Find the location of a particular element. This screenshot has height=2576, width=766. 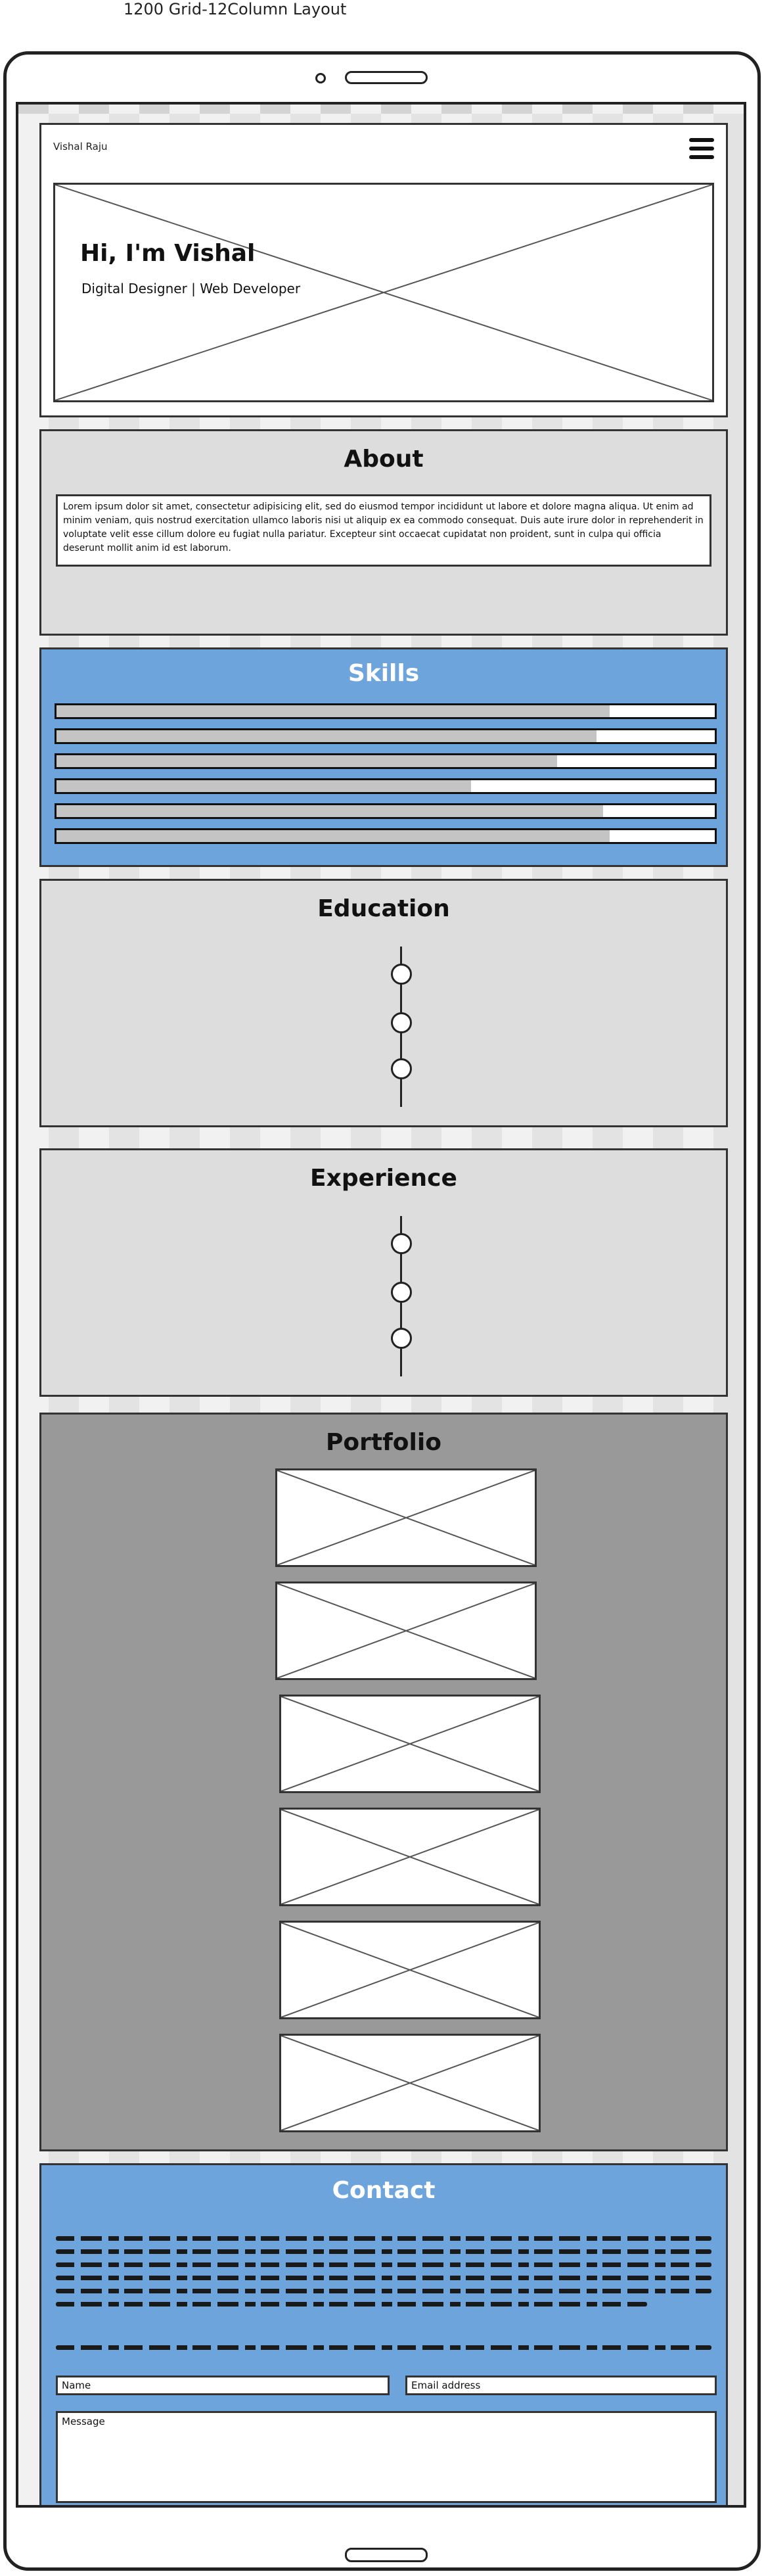

email-input is located at coordinates (561, 2385).